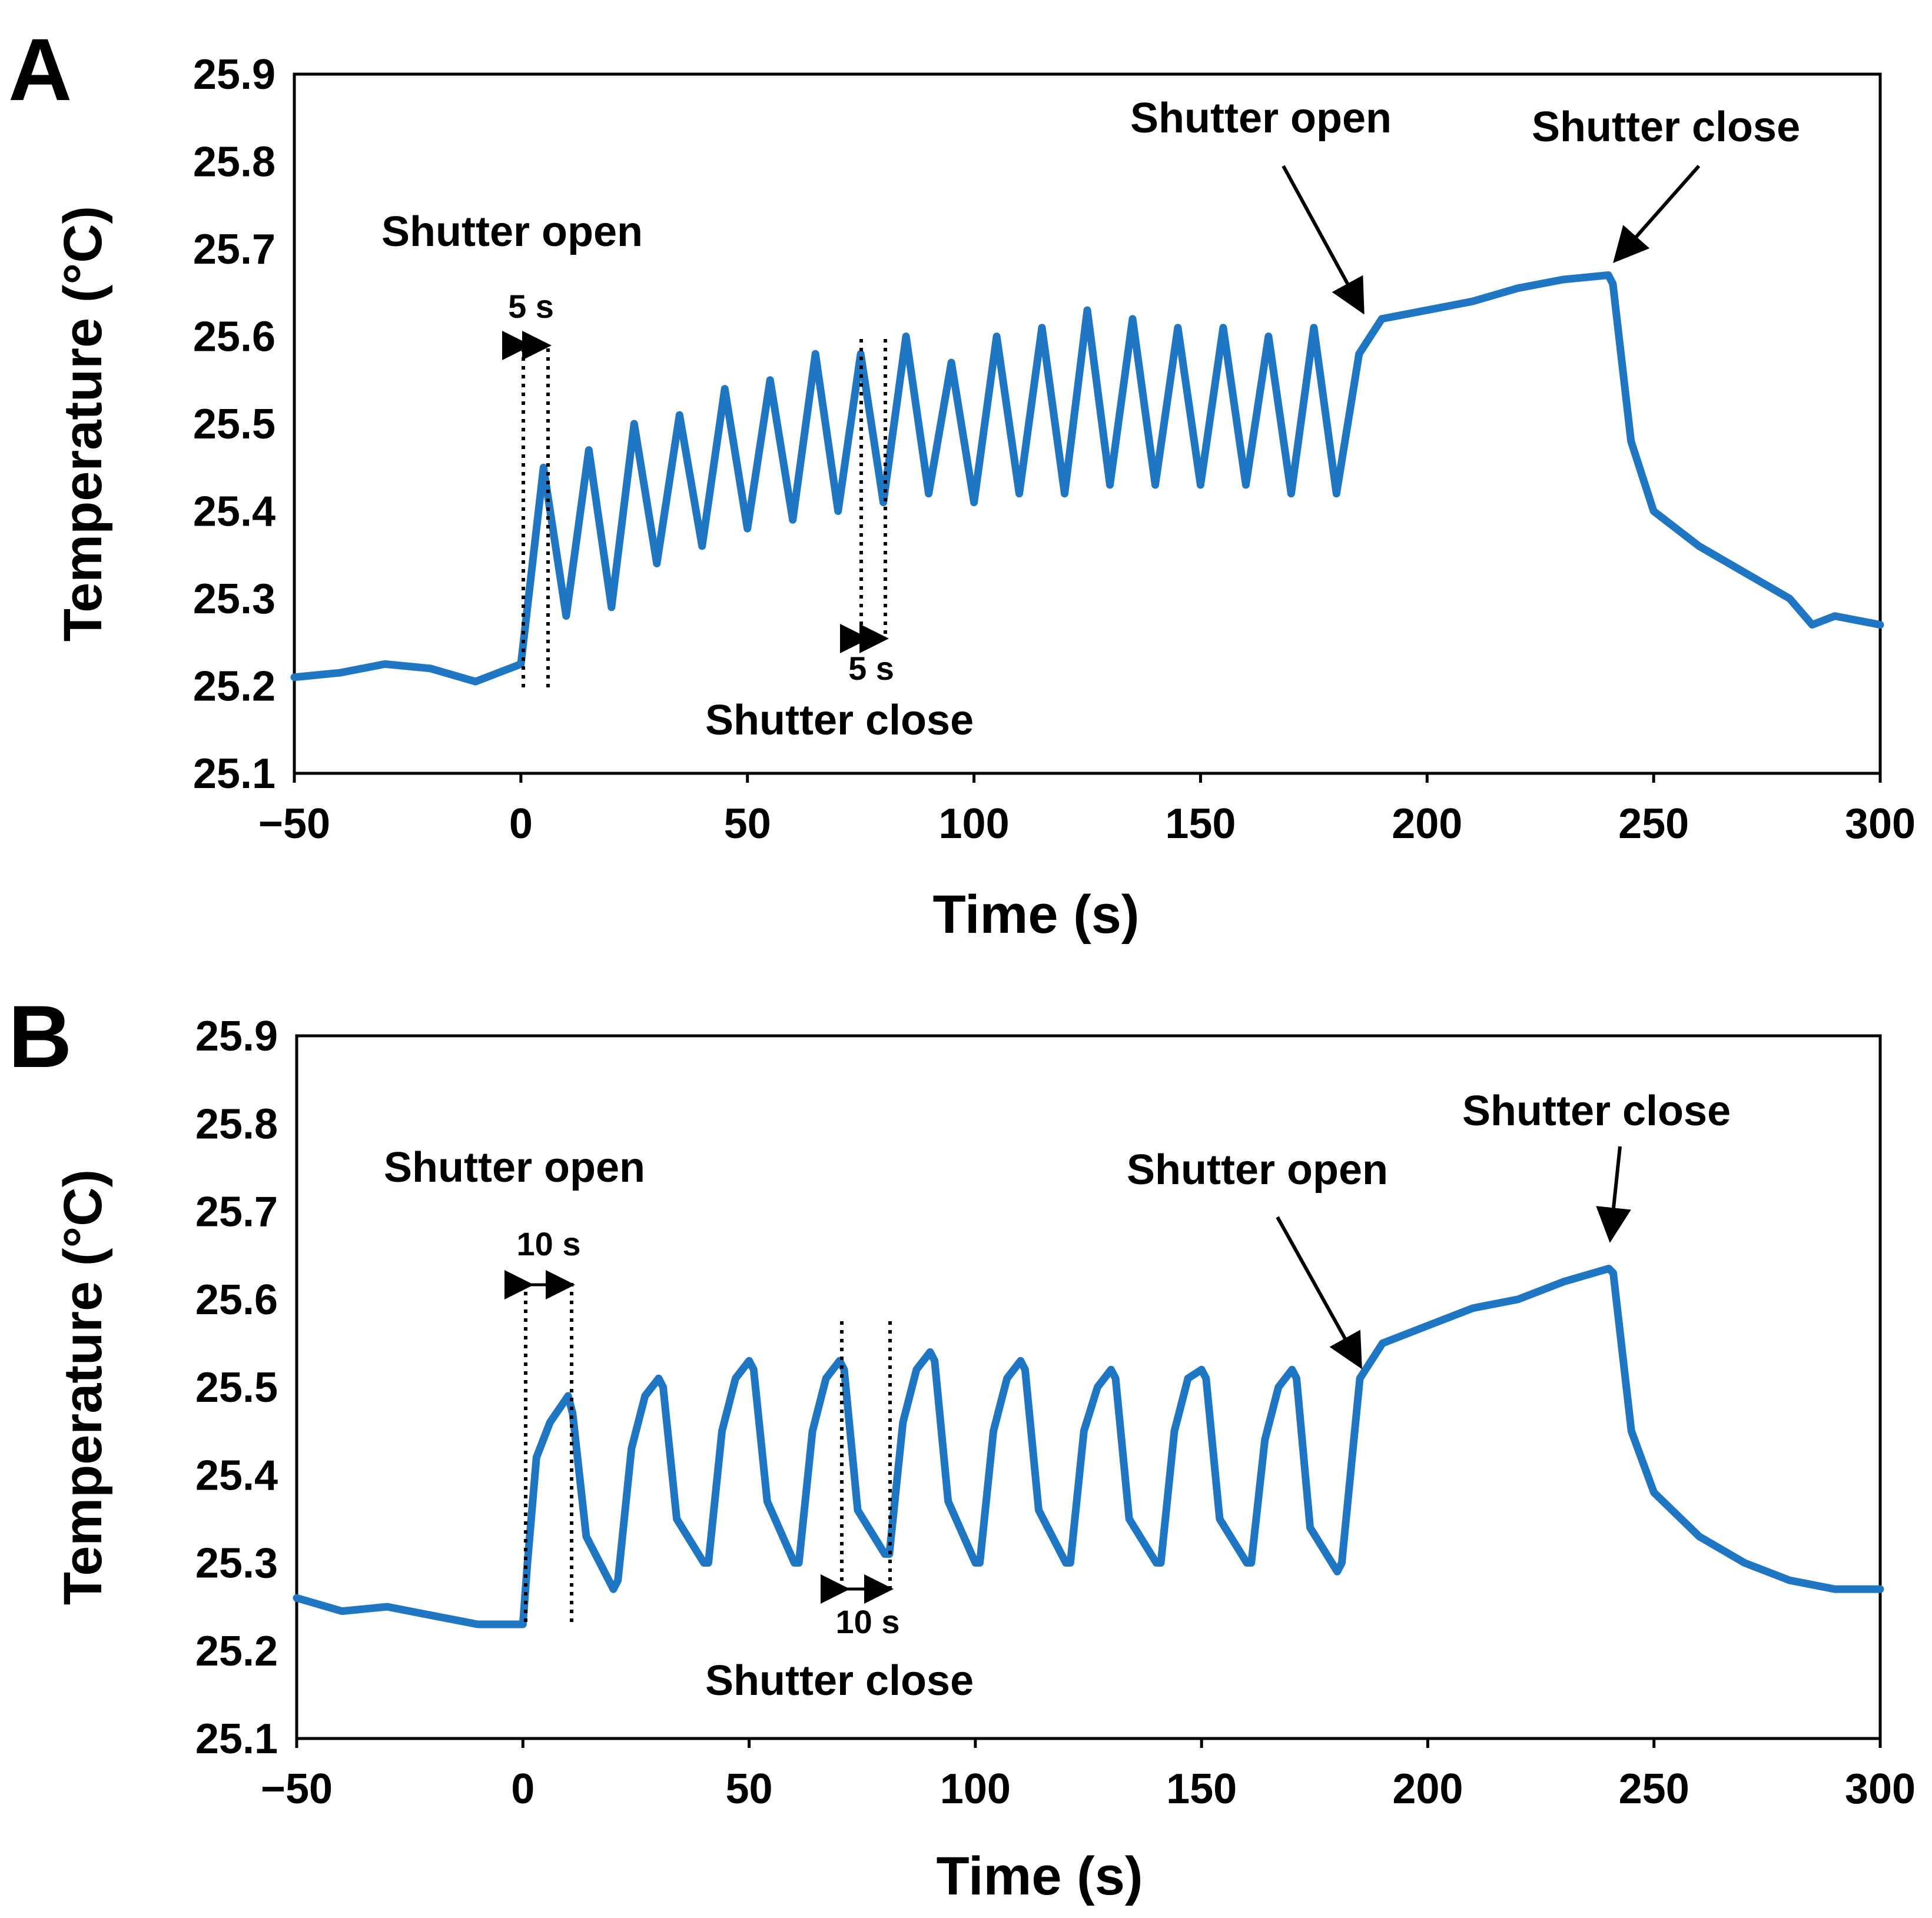 This screenshot has height=1918, width=1932. I want to click on panel-b-y-tick-label: 25.4, so click(236, 1476).